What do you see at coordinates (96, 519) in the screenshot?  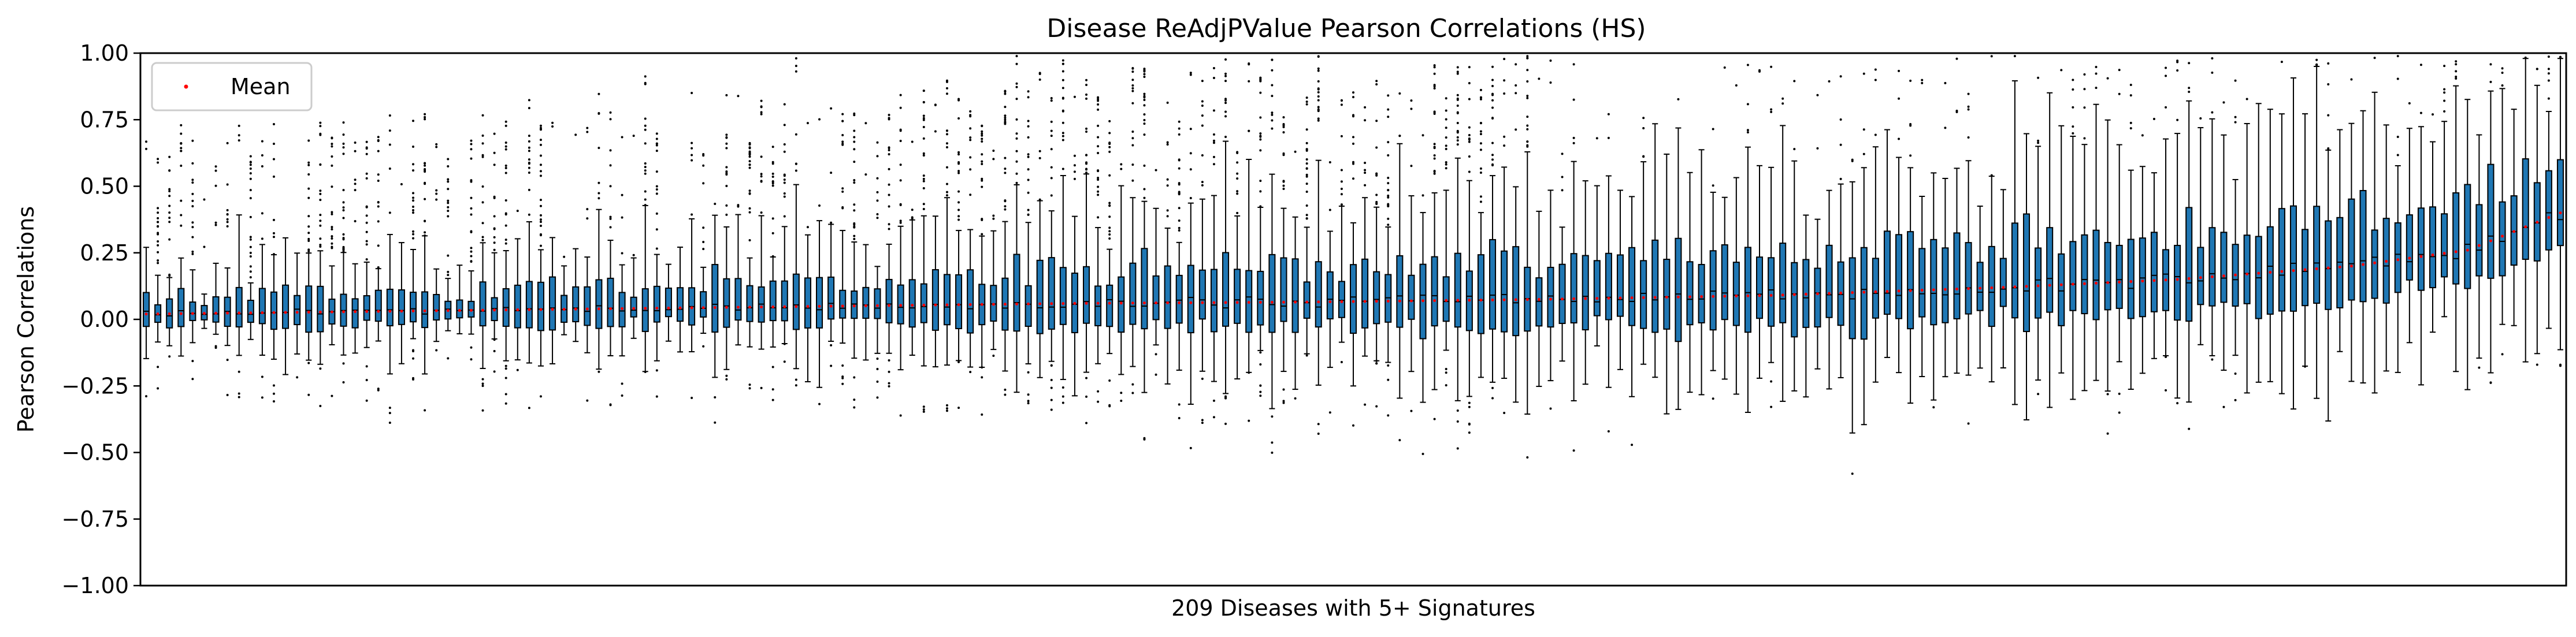 I see `y-tick-label: −0.75` at bounding box center [96, 519].